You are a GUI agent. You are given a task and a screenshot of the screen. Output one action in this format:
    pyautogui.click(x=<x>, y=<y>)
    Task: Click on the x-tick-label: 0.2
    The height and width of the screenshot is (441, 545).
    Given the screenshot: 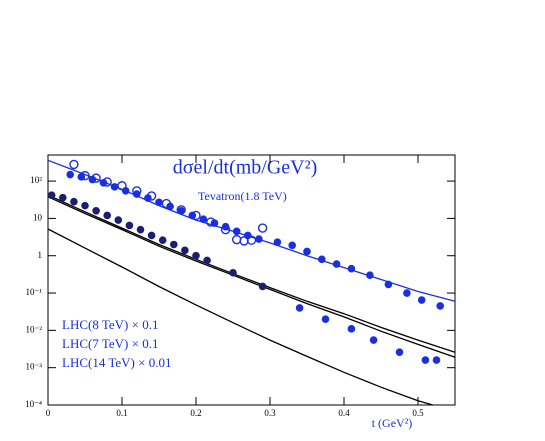 What is the action you would take?
    pyautogui.click(x=195, y=413)
    